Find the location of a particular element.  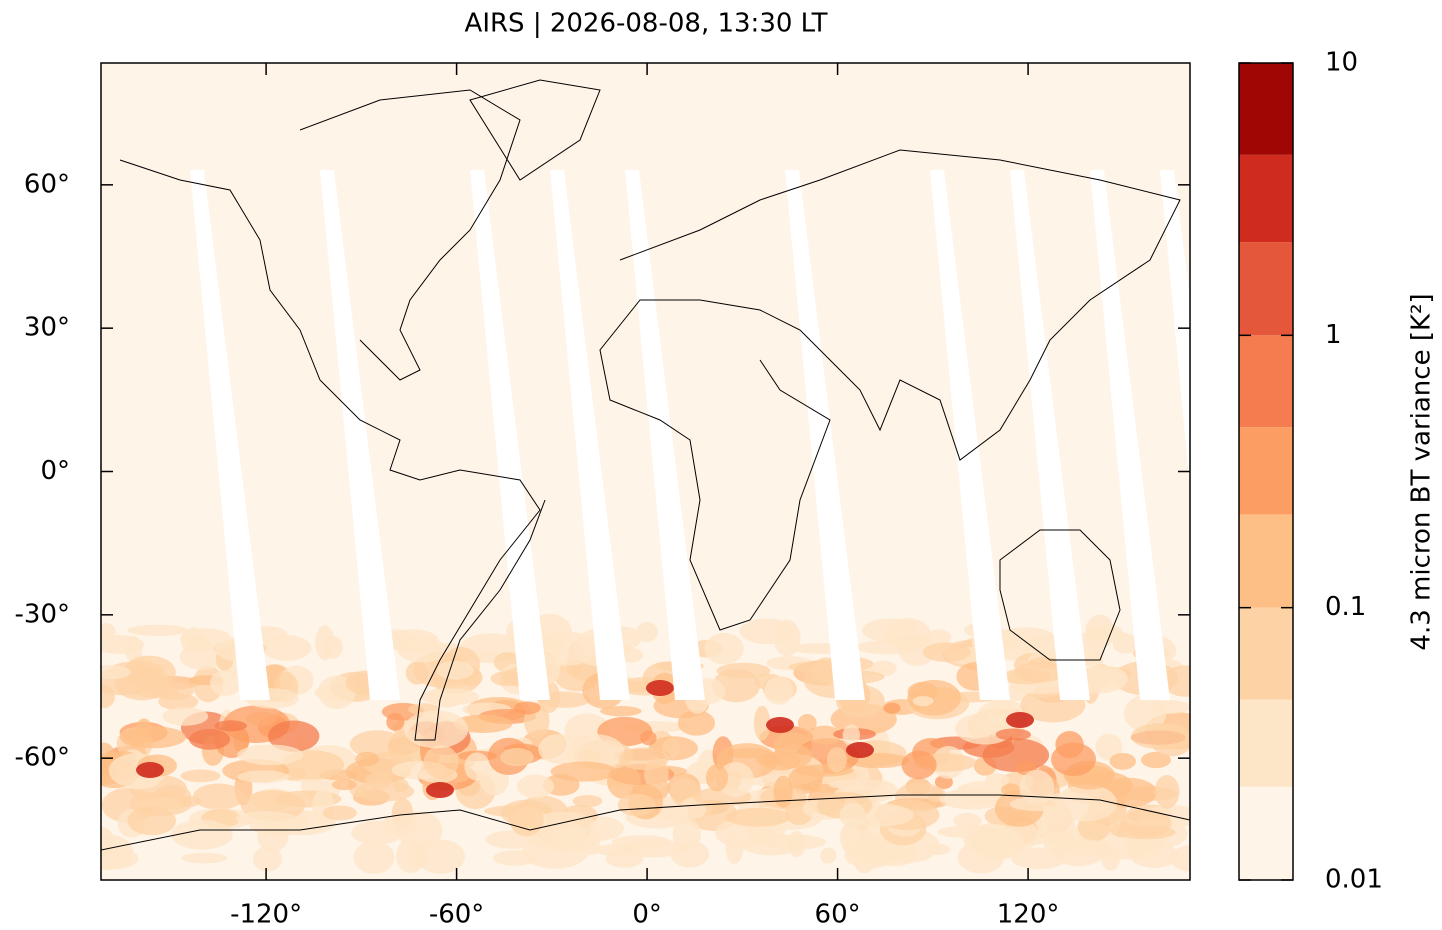

north-america-east is located at coordinates (410, 235).